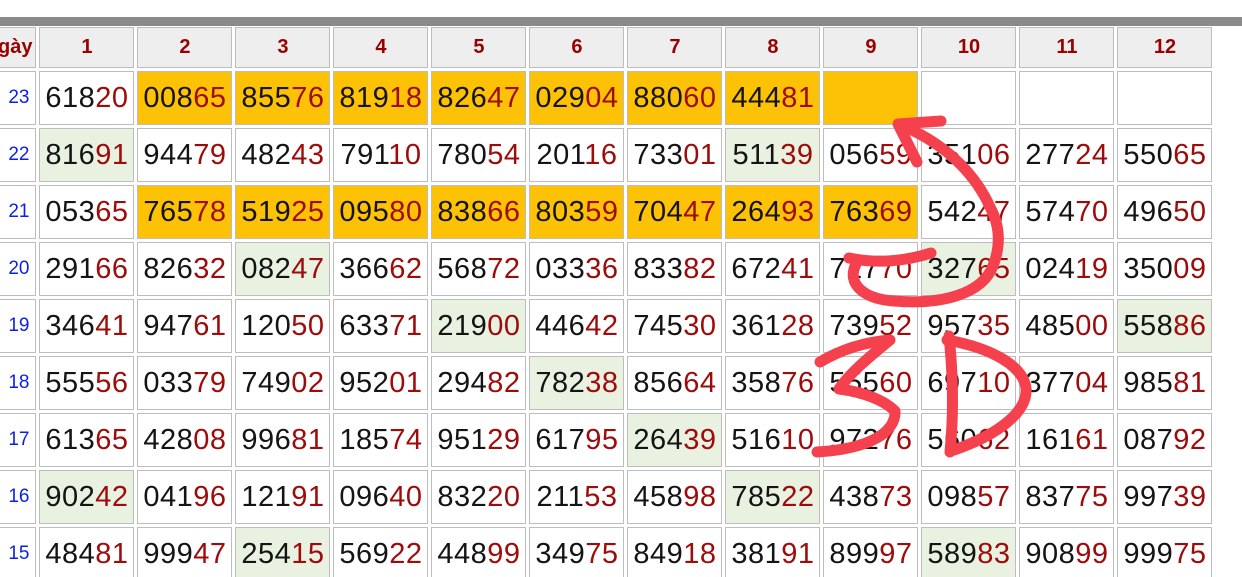 The image size is (1242, 577). Describe the element at coordinates (87, 47) in the screenshot. I see `column-header: 1` at that location.